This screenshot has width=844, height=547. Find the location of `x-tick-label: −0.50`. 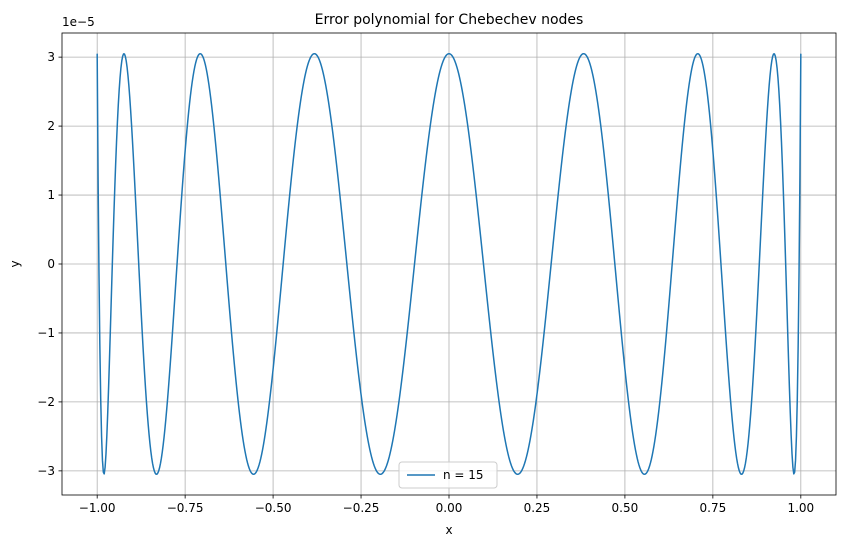

x-tick-label: −0.50 is located at coordinates (273, 508).